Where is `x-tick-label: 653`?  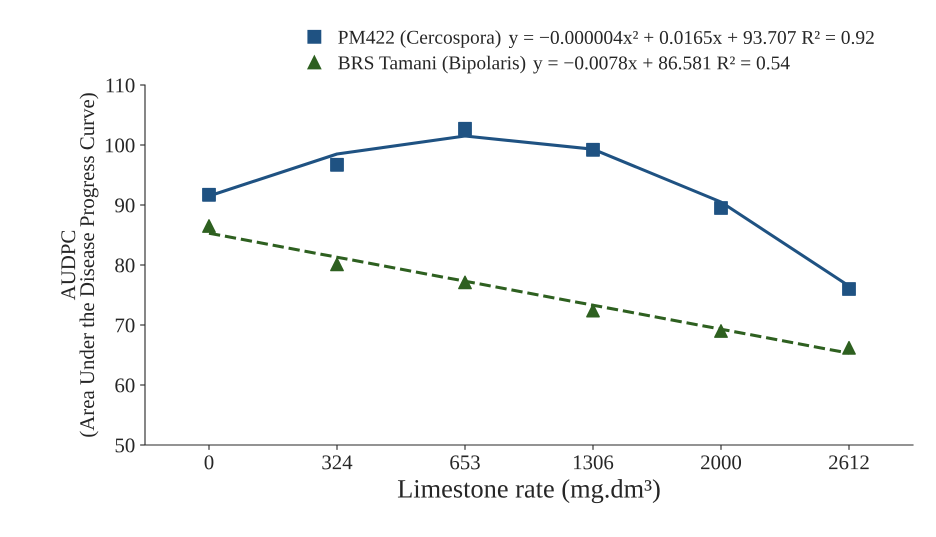
x-tick-label: 653 is located at coordinates (465, 462).